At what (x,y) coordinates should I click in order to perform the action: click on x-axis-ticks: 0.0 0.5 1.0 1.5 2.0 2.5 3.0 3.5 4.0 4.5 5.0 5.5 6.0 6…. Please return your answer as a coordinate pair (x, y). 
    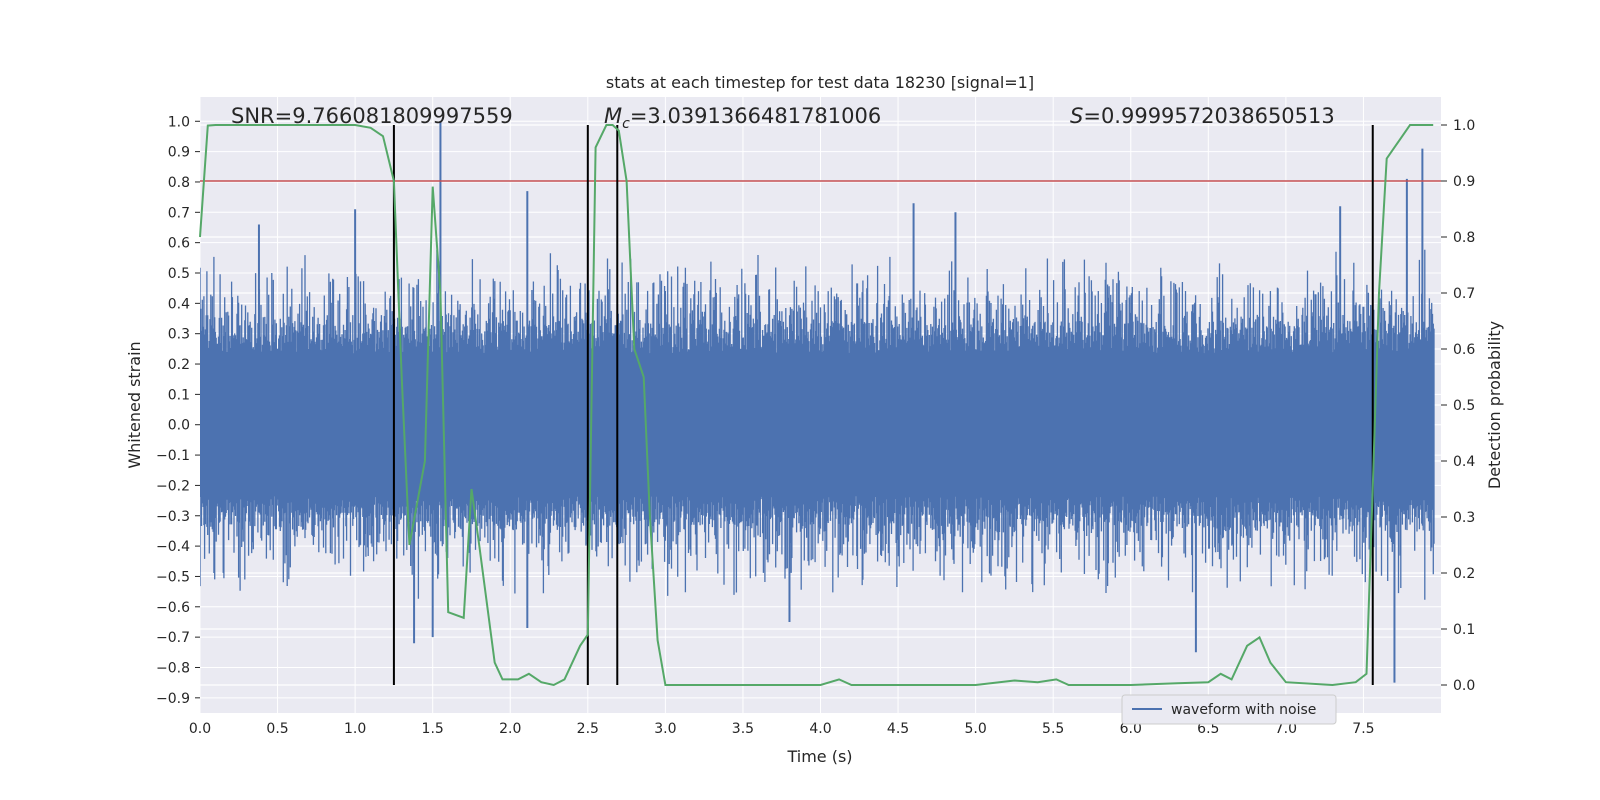
    Looking at the image, I should click on (782, 729).